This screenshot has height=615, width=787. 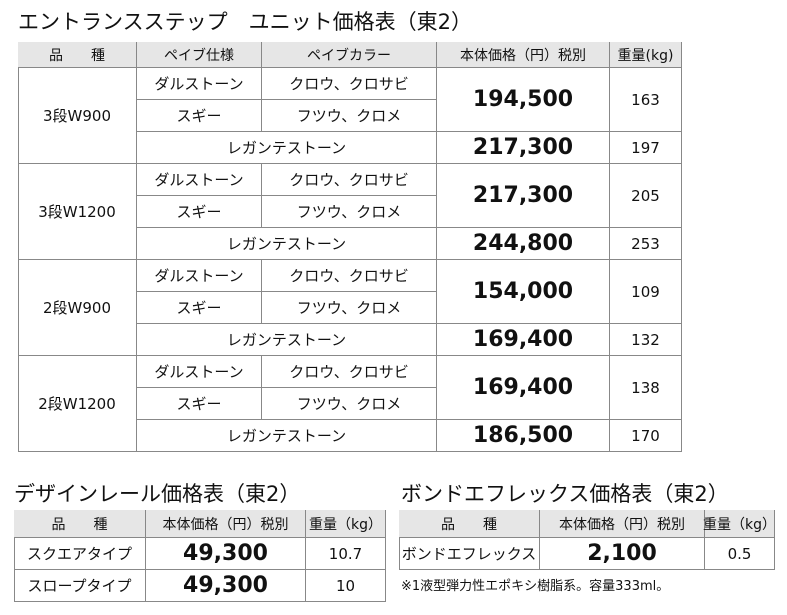 I want to click on price: 154,000, so click(x=523, y=292).